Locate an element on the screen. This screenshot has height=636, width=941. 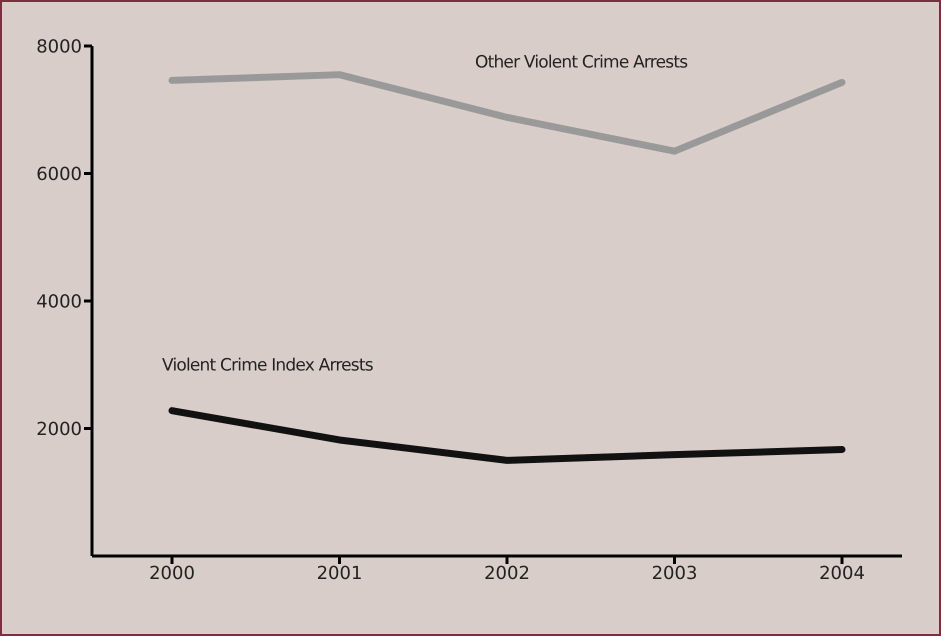
y-tick-label: 8000 is located at coordinates (59, 47).